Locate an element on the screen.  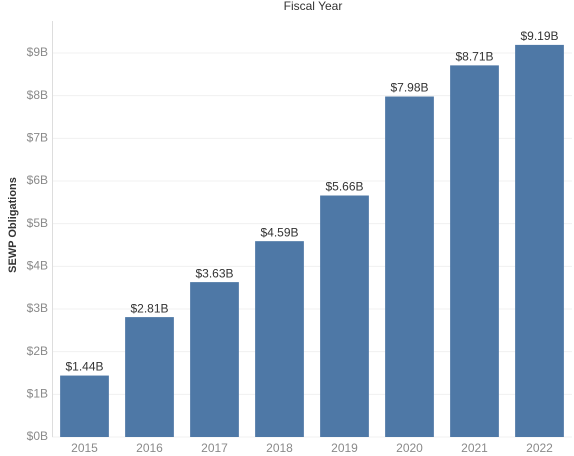
y-tick-label: $9B is located at coordinates (37, 52).